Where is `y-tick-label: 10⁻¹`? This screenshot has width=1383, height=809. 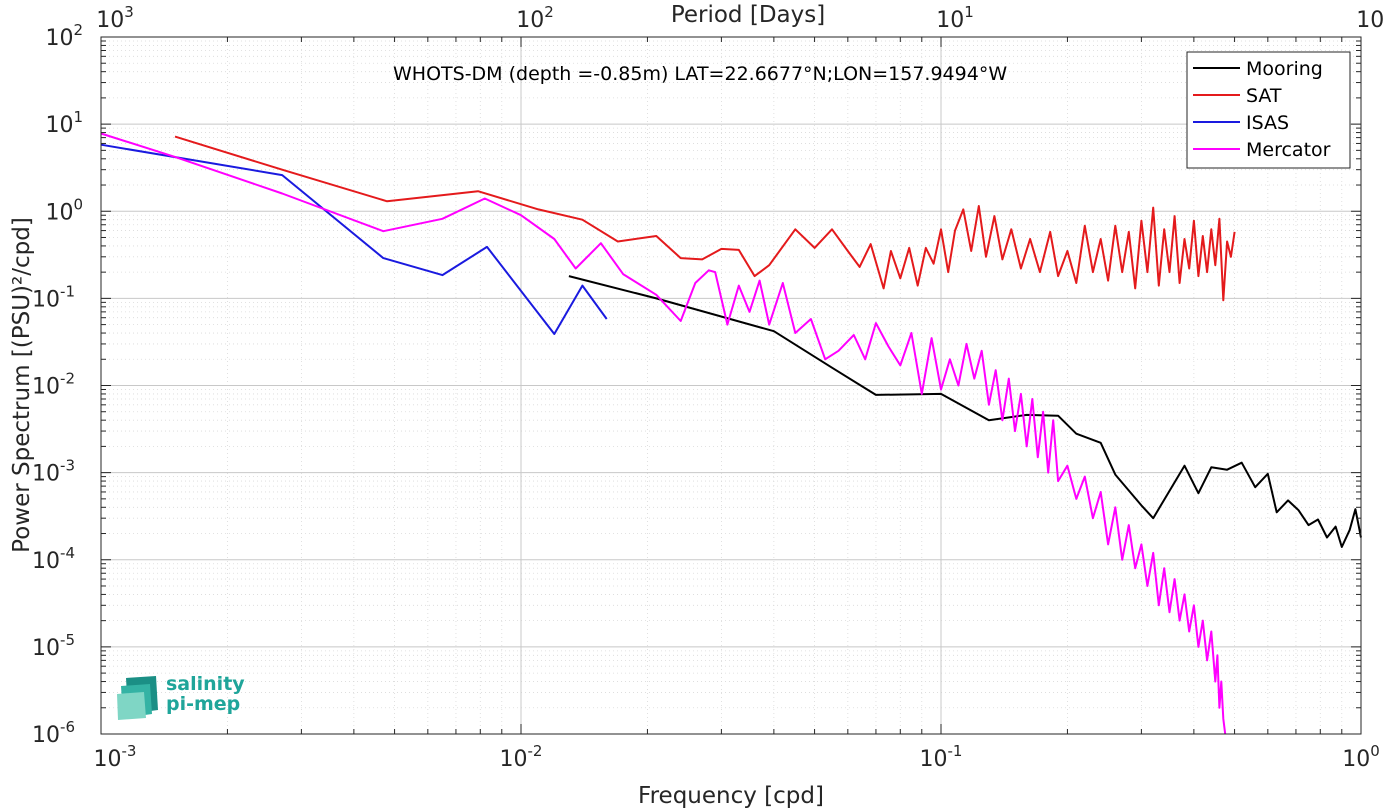
y-tick-label: 10⁻¹ is located at coordinates (53, 297).